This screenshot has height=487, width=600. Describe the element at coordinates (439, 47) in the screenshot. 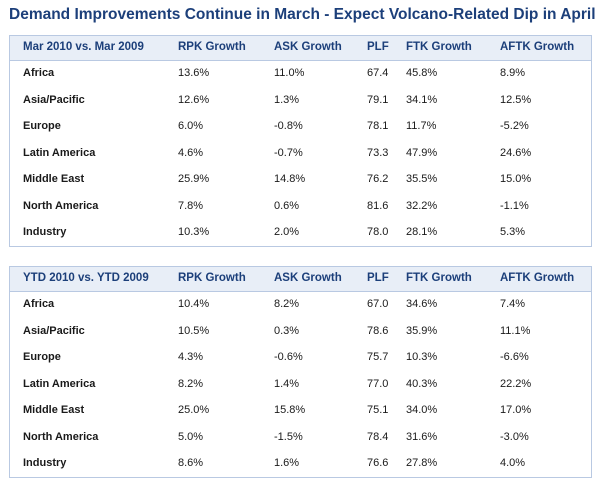

I see `header-ftk-growth: FTK Growth` at that location.